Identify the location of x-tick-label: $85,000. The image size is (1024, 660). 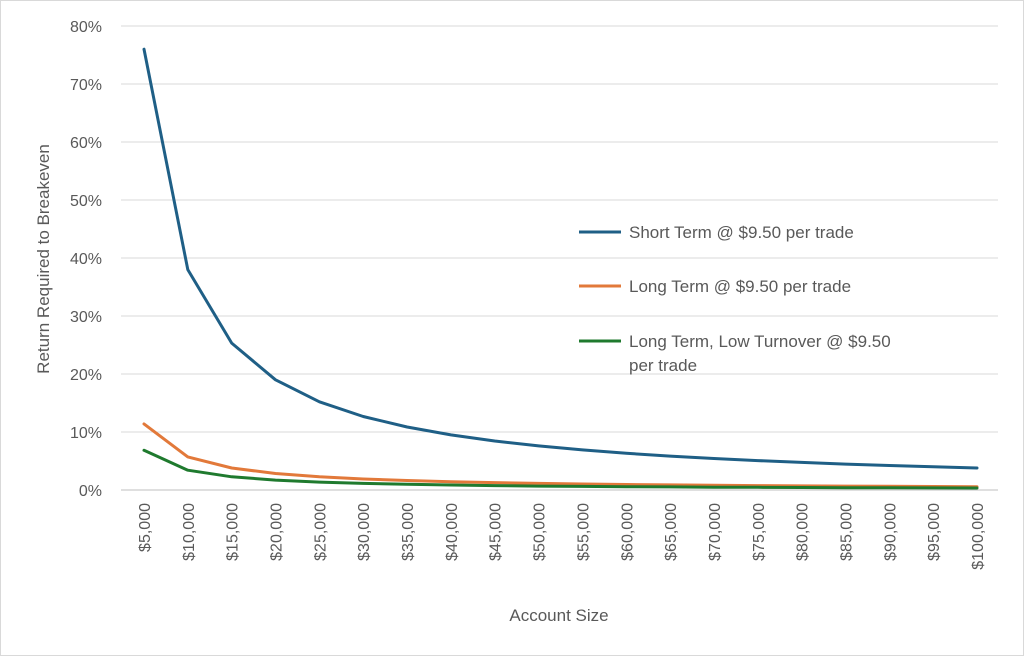
(846, 532).